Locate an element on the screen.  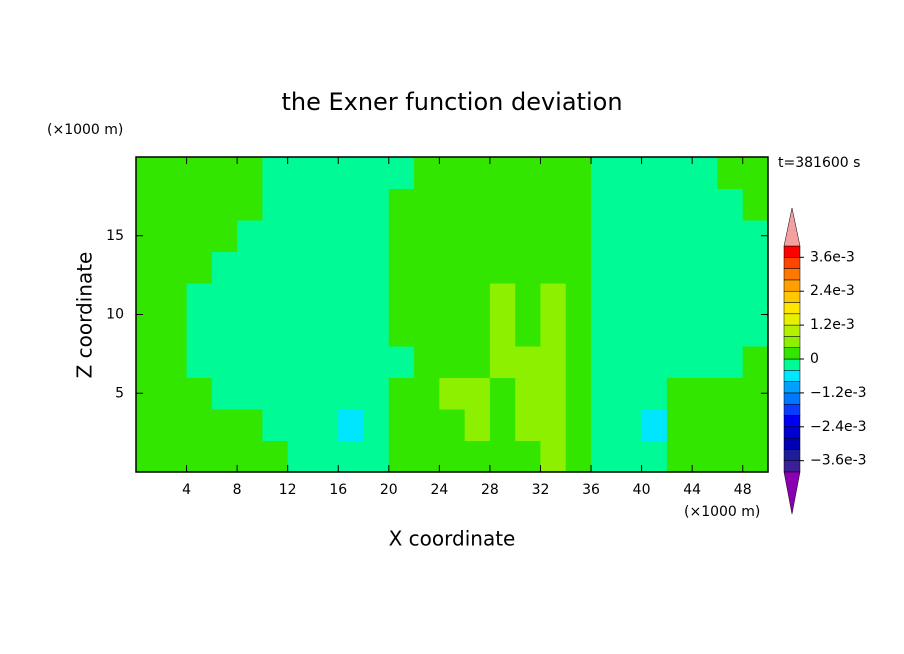
colorbar-tick-label: 0 is located at coordinates (814, 359).